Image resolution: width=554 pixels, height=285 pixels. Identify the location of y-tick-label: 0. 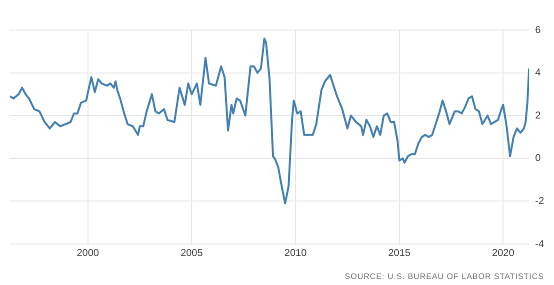
(538, 158).